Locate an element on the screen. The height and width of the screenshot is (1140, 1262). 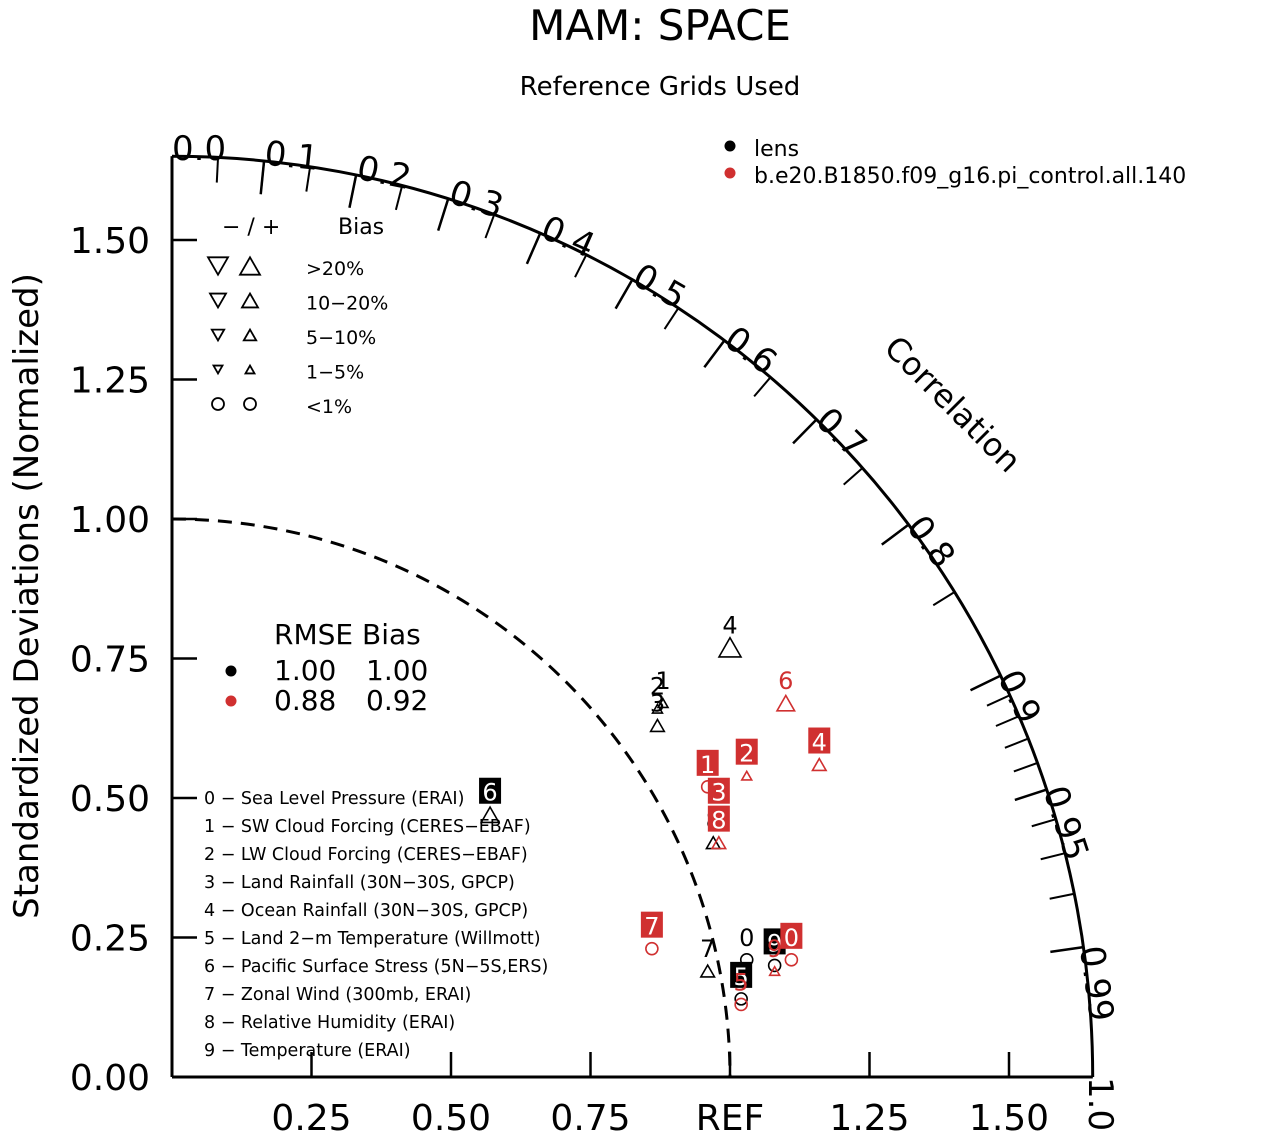
data-point-label: 7 is located at coordinates (707, 949).